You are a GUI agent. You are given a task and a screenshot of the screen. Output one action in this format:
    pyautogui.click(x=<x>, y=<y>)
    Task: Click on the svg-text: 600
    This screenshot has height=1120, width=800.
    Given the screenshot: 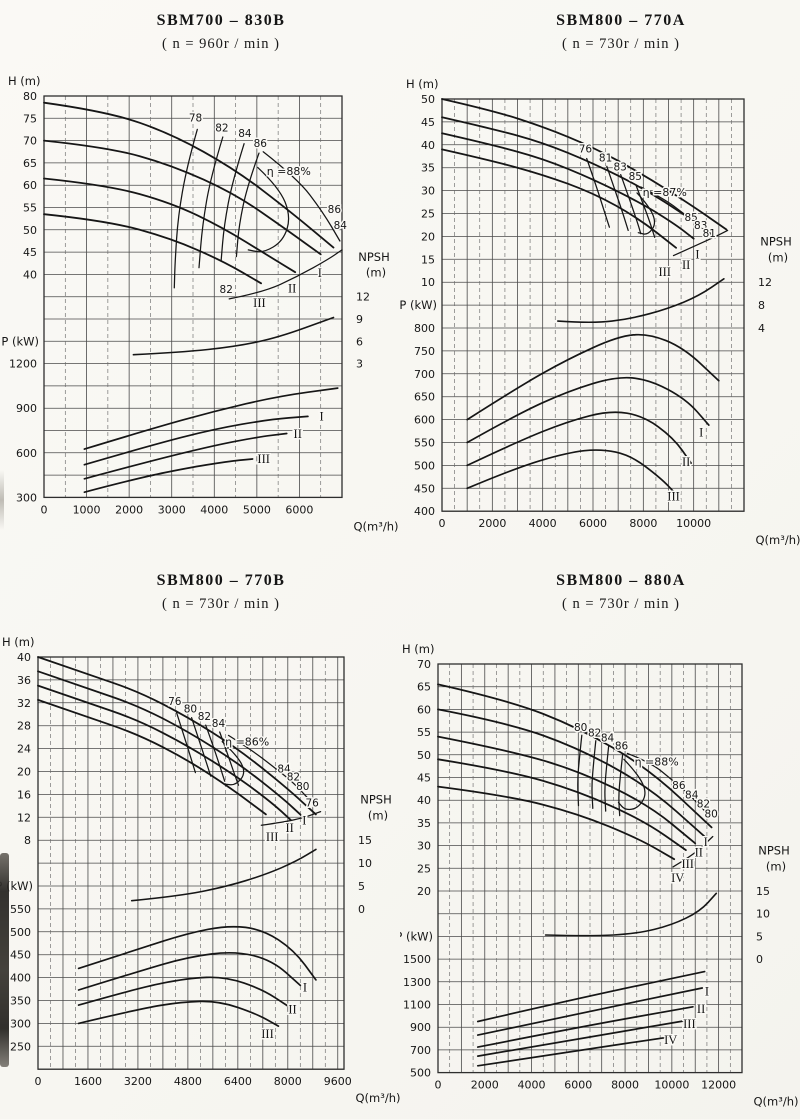 What is the action you would take?
    pyautogui.click(x=424, y=420)
    